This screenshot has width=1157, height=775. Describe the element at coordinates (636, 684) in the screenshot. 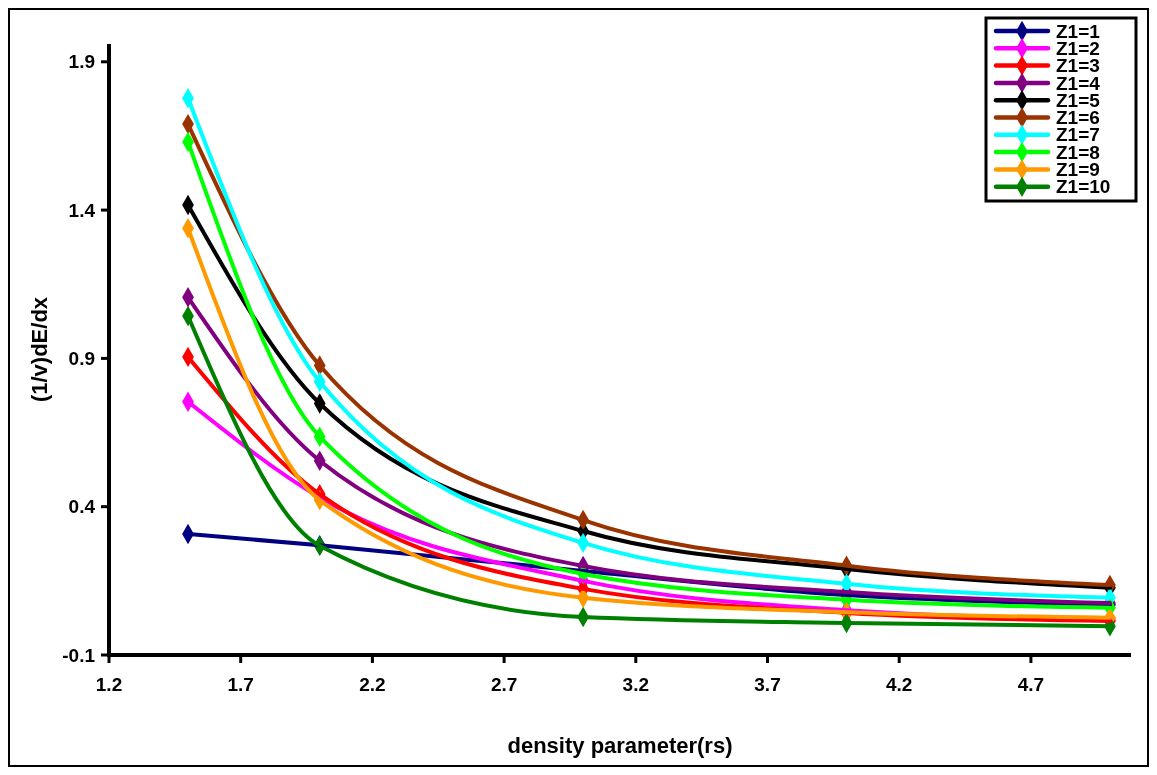

I see `x-tick-label: 3.2` at that location.